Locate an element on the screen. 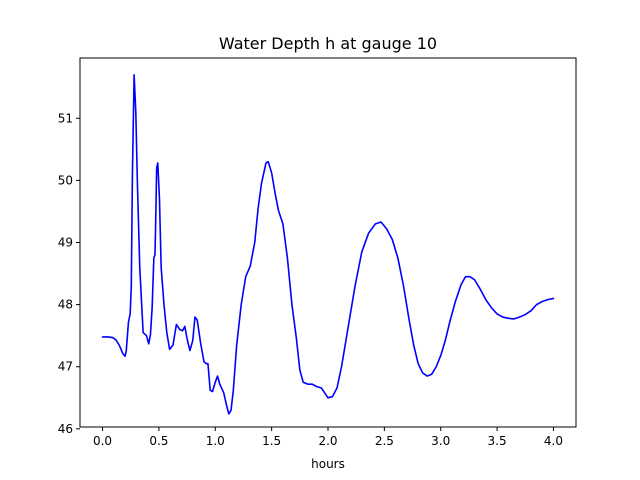 This screenshot has width=640, height=480. x-axis: 0.0 0.5 1.0 1.5 2.0 2.5 3.0 3.5 4.0 is located at coordinates (328, 437).